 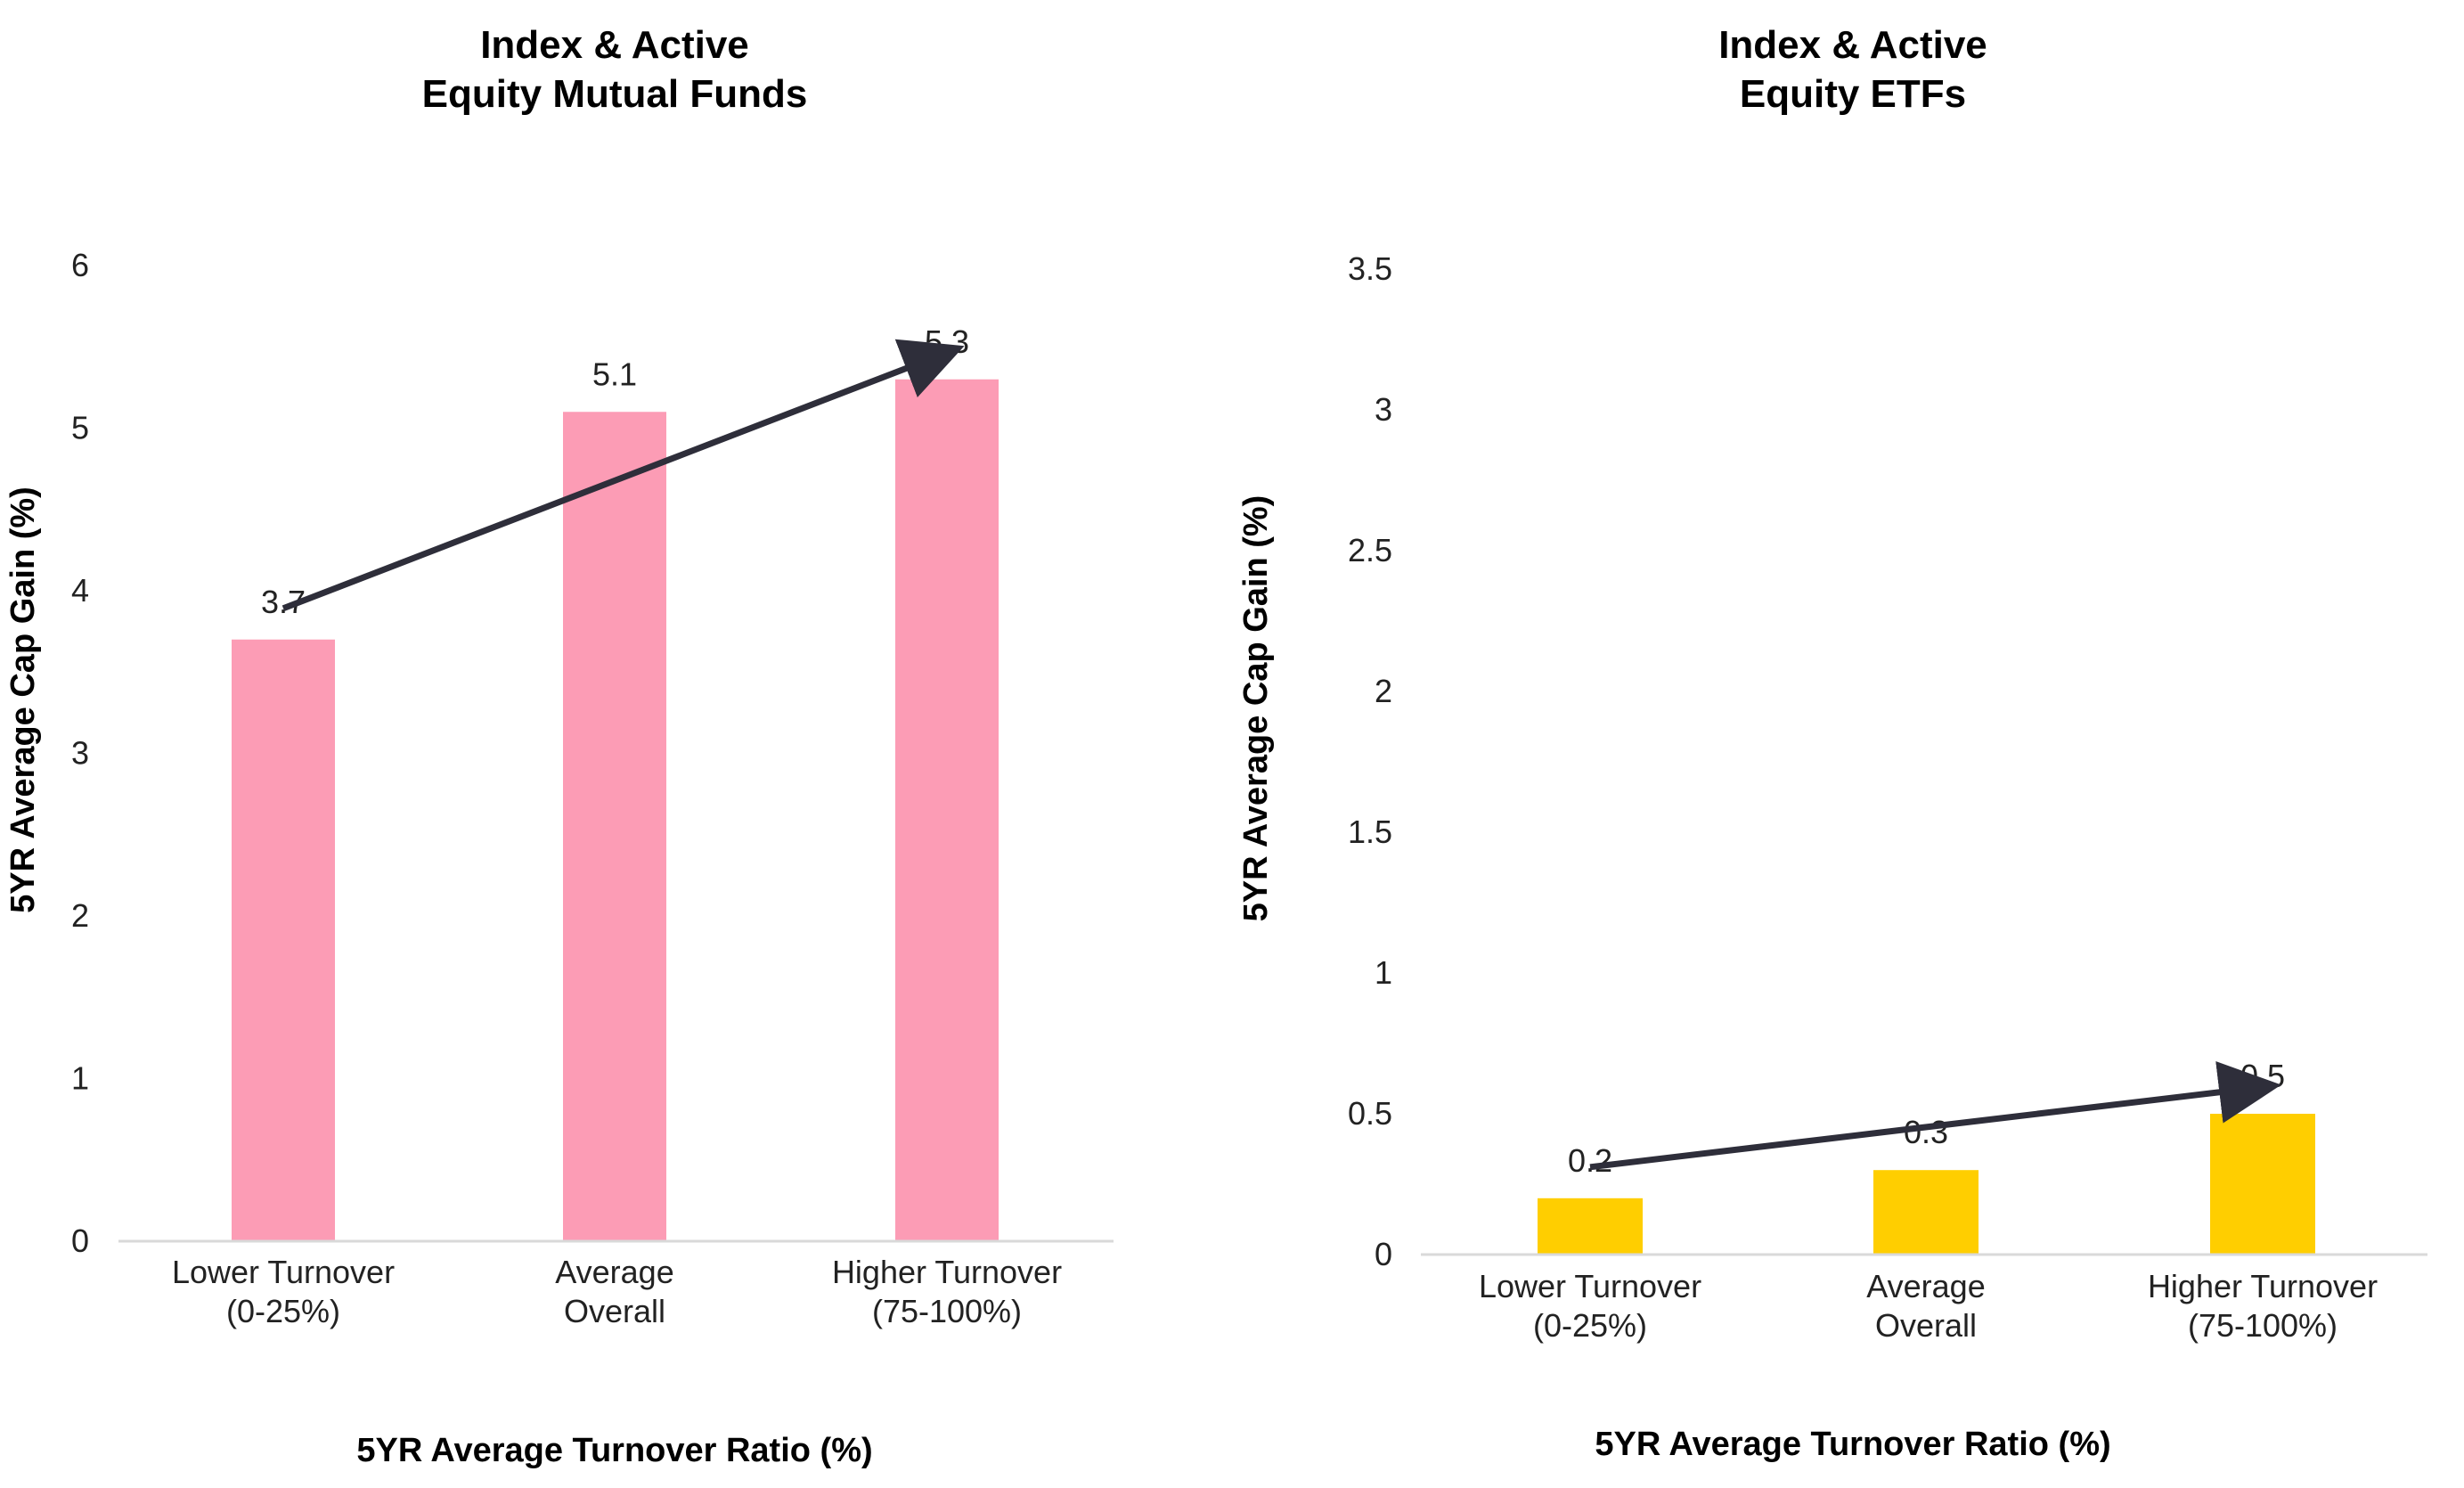 What do you see at coordinates (1853, 94) in the screenshot?
I see `chart-title-line: Equity ETFs` at bounding box center [1853, 94].